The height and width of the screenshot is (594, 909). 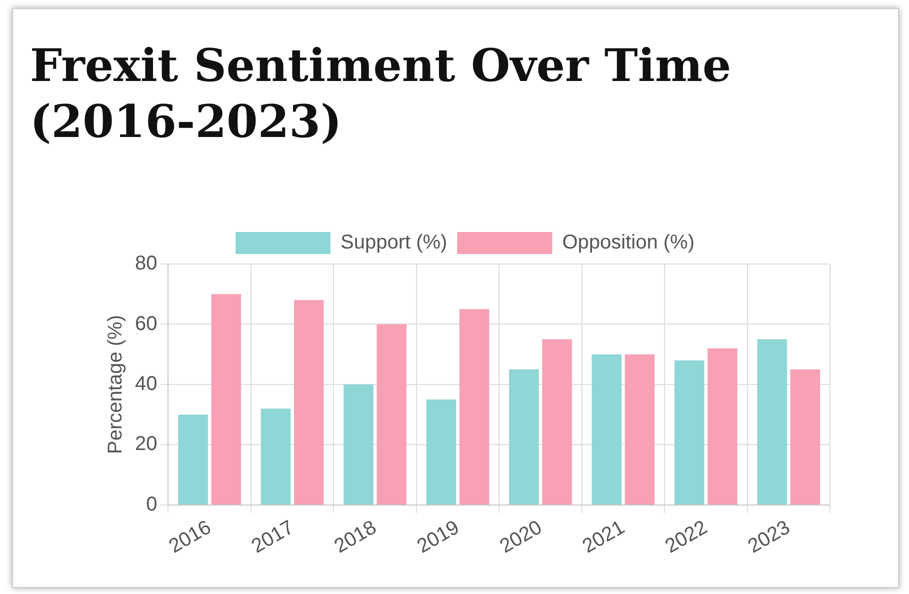 What do you see at coordinates (603, 537) in the screenshot?
I see `x-tick-label: 2021` at bounding box center [603, 537].